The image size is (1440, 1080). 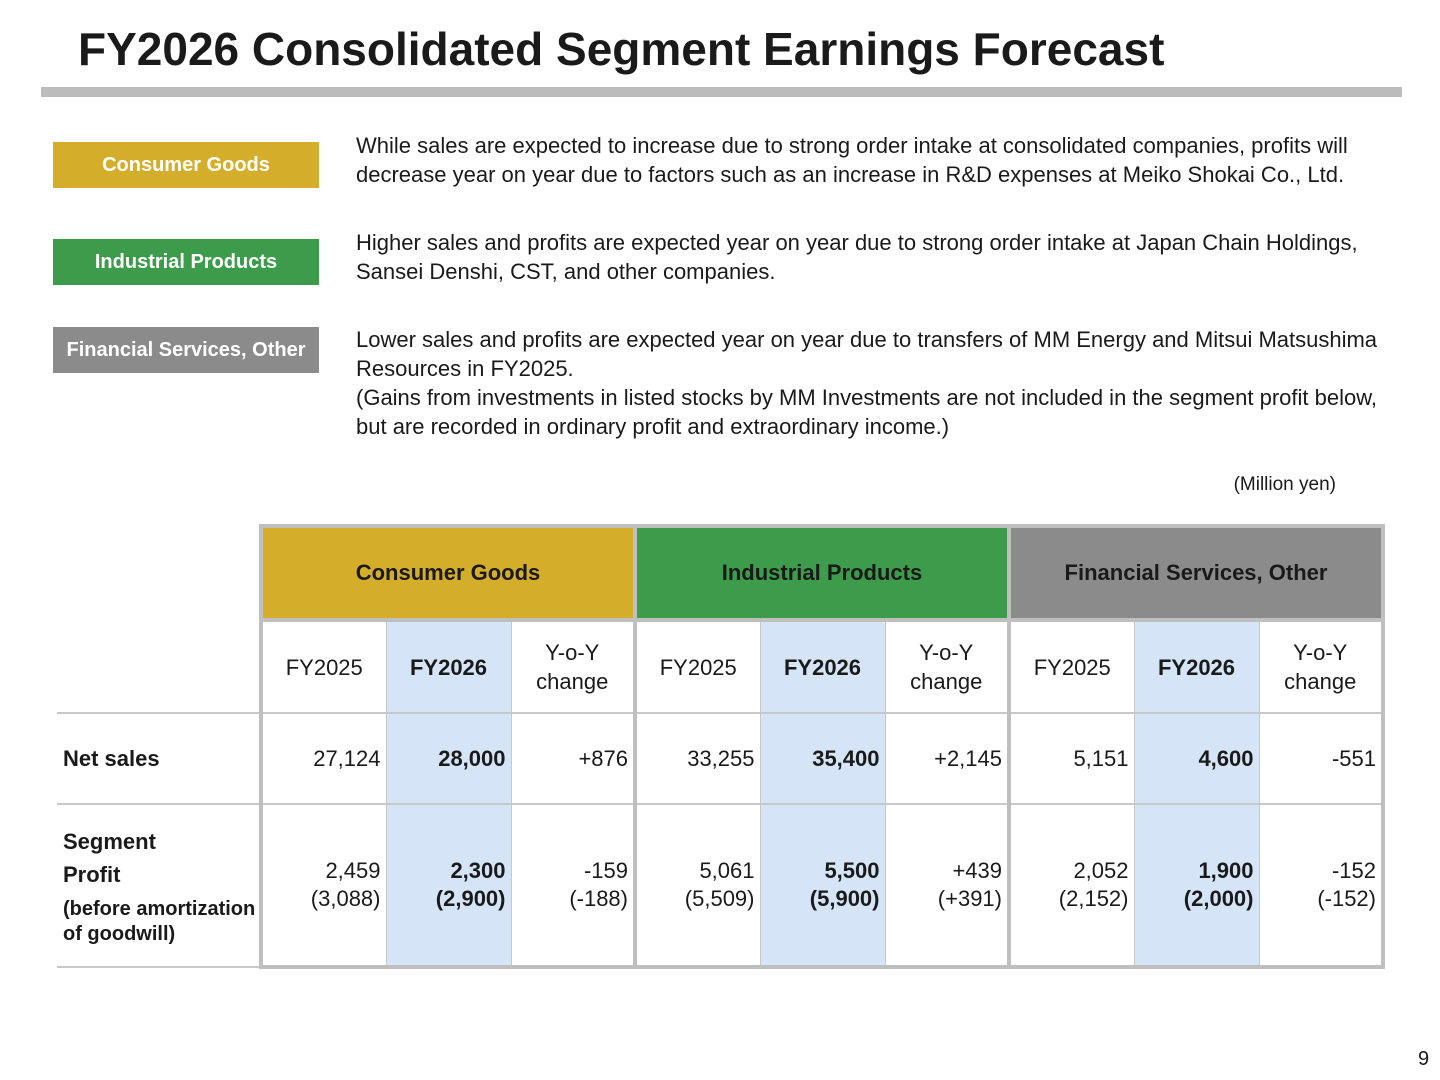 I want to click on unit-label: (Million yen), so click(x=1284, y=484).